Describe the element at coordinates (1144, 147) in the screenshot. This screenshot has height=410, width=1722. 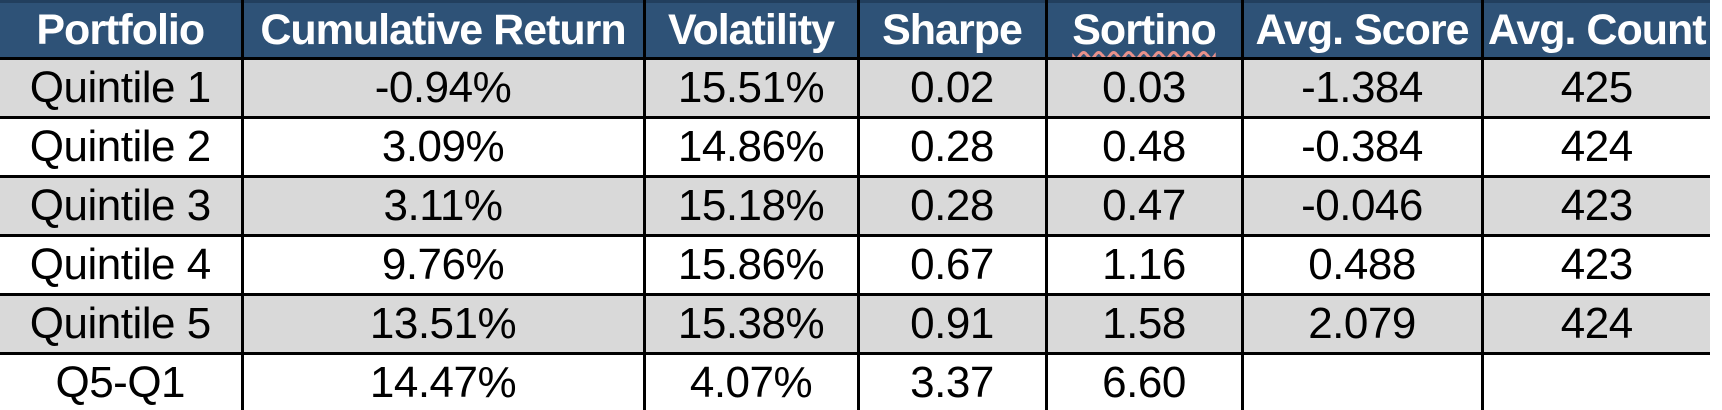
I see `cell-sortino: 0.48` at that location.